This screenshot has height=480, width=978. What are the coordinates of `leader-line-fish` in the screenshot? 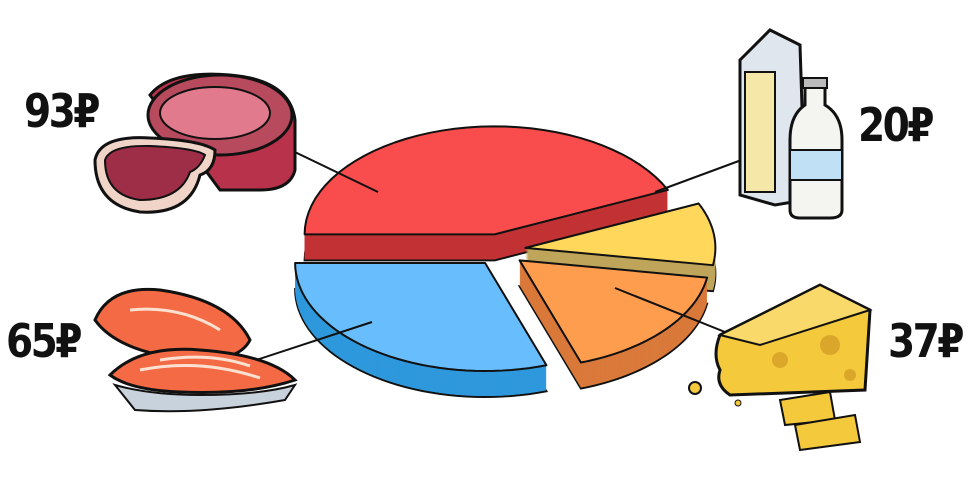 It's located at (305, 344).